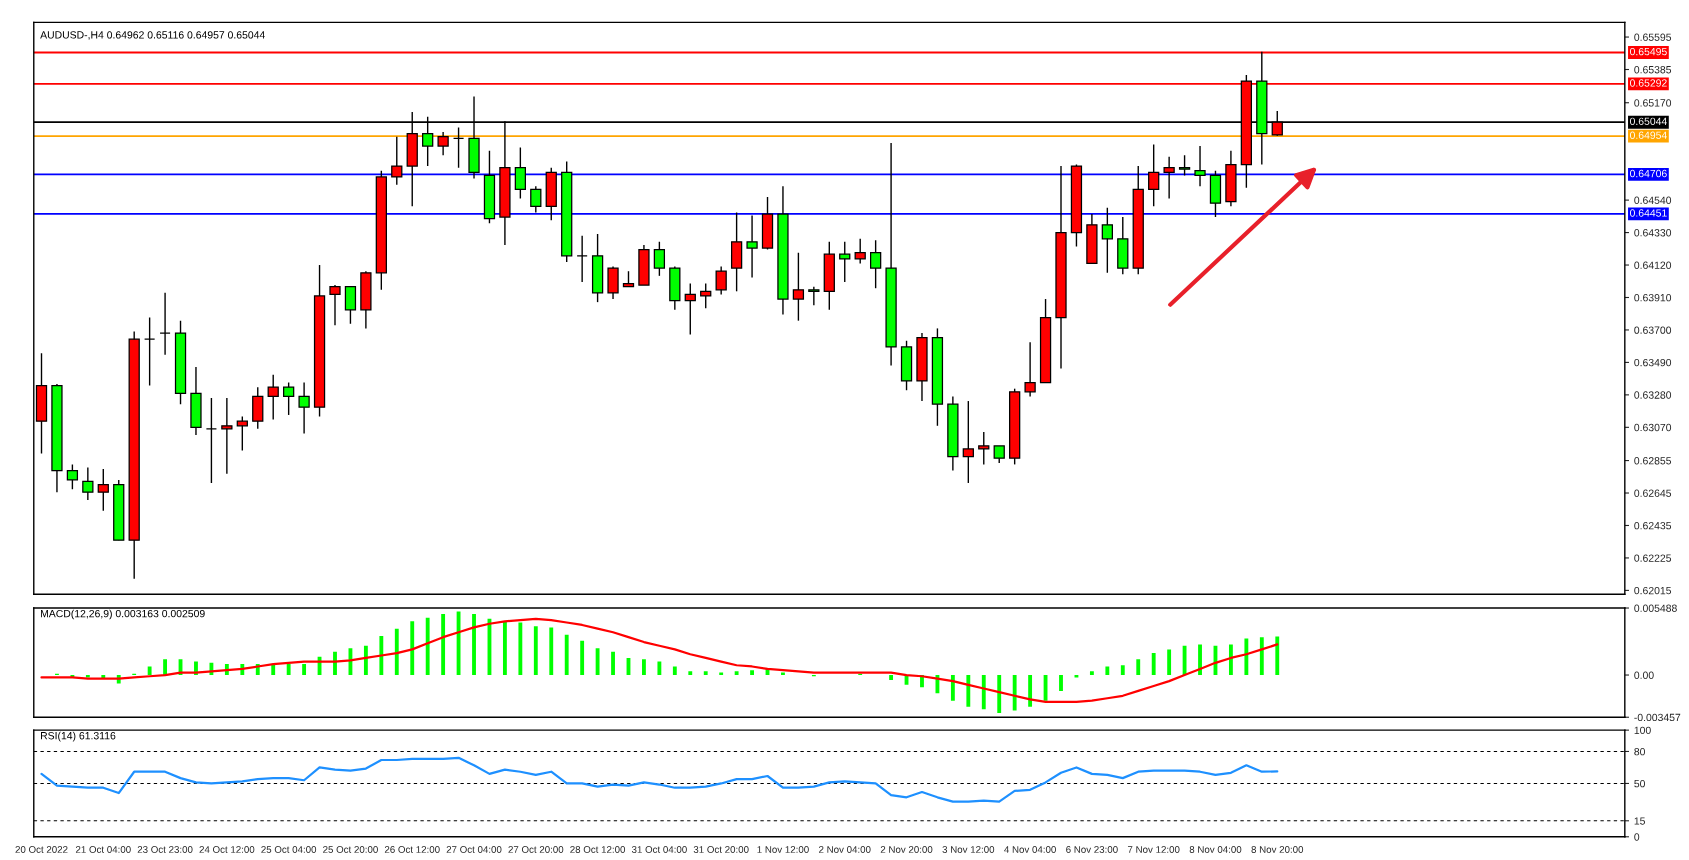  What do you see at coordinates (1653, 330) in the screenshot?
I see `y-tick-label: 0.63700` at bounding box center [1653, 330].